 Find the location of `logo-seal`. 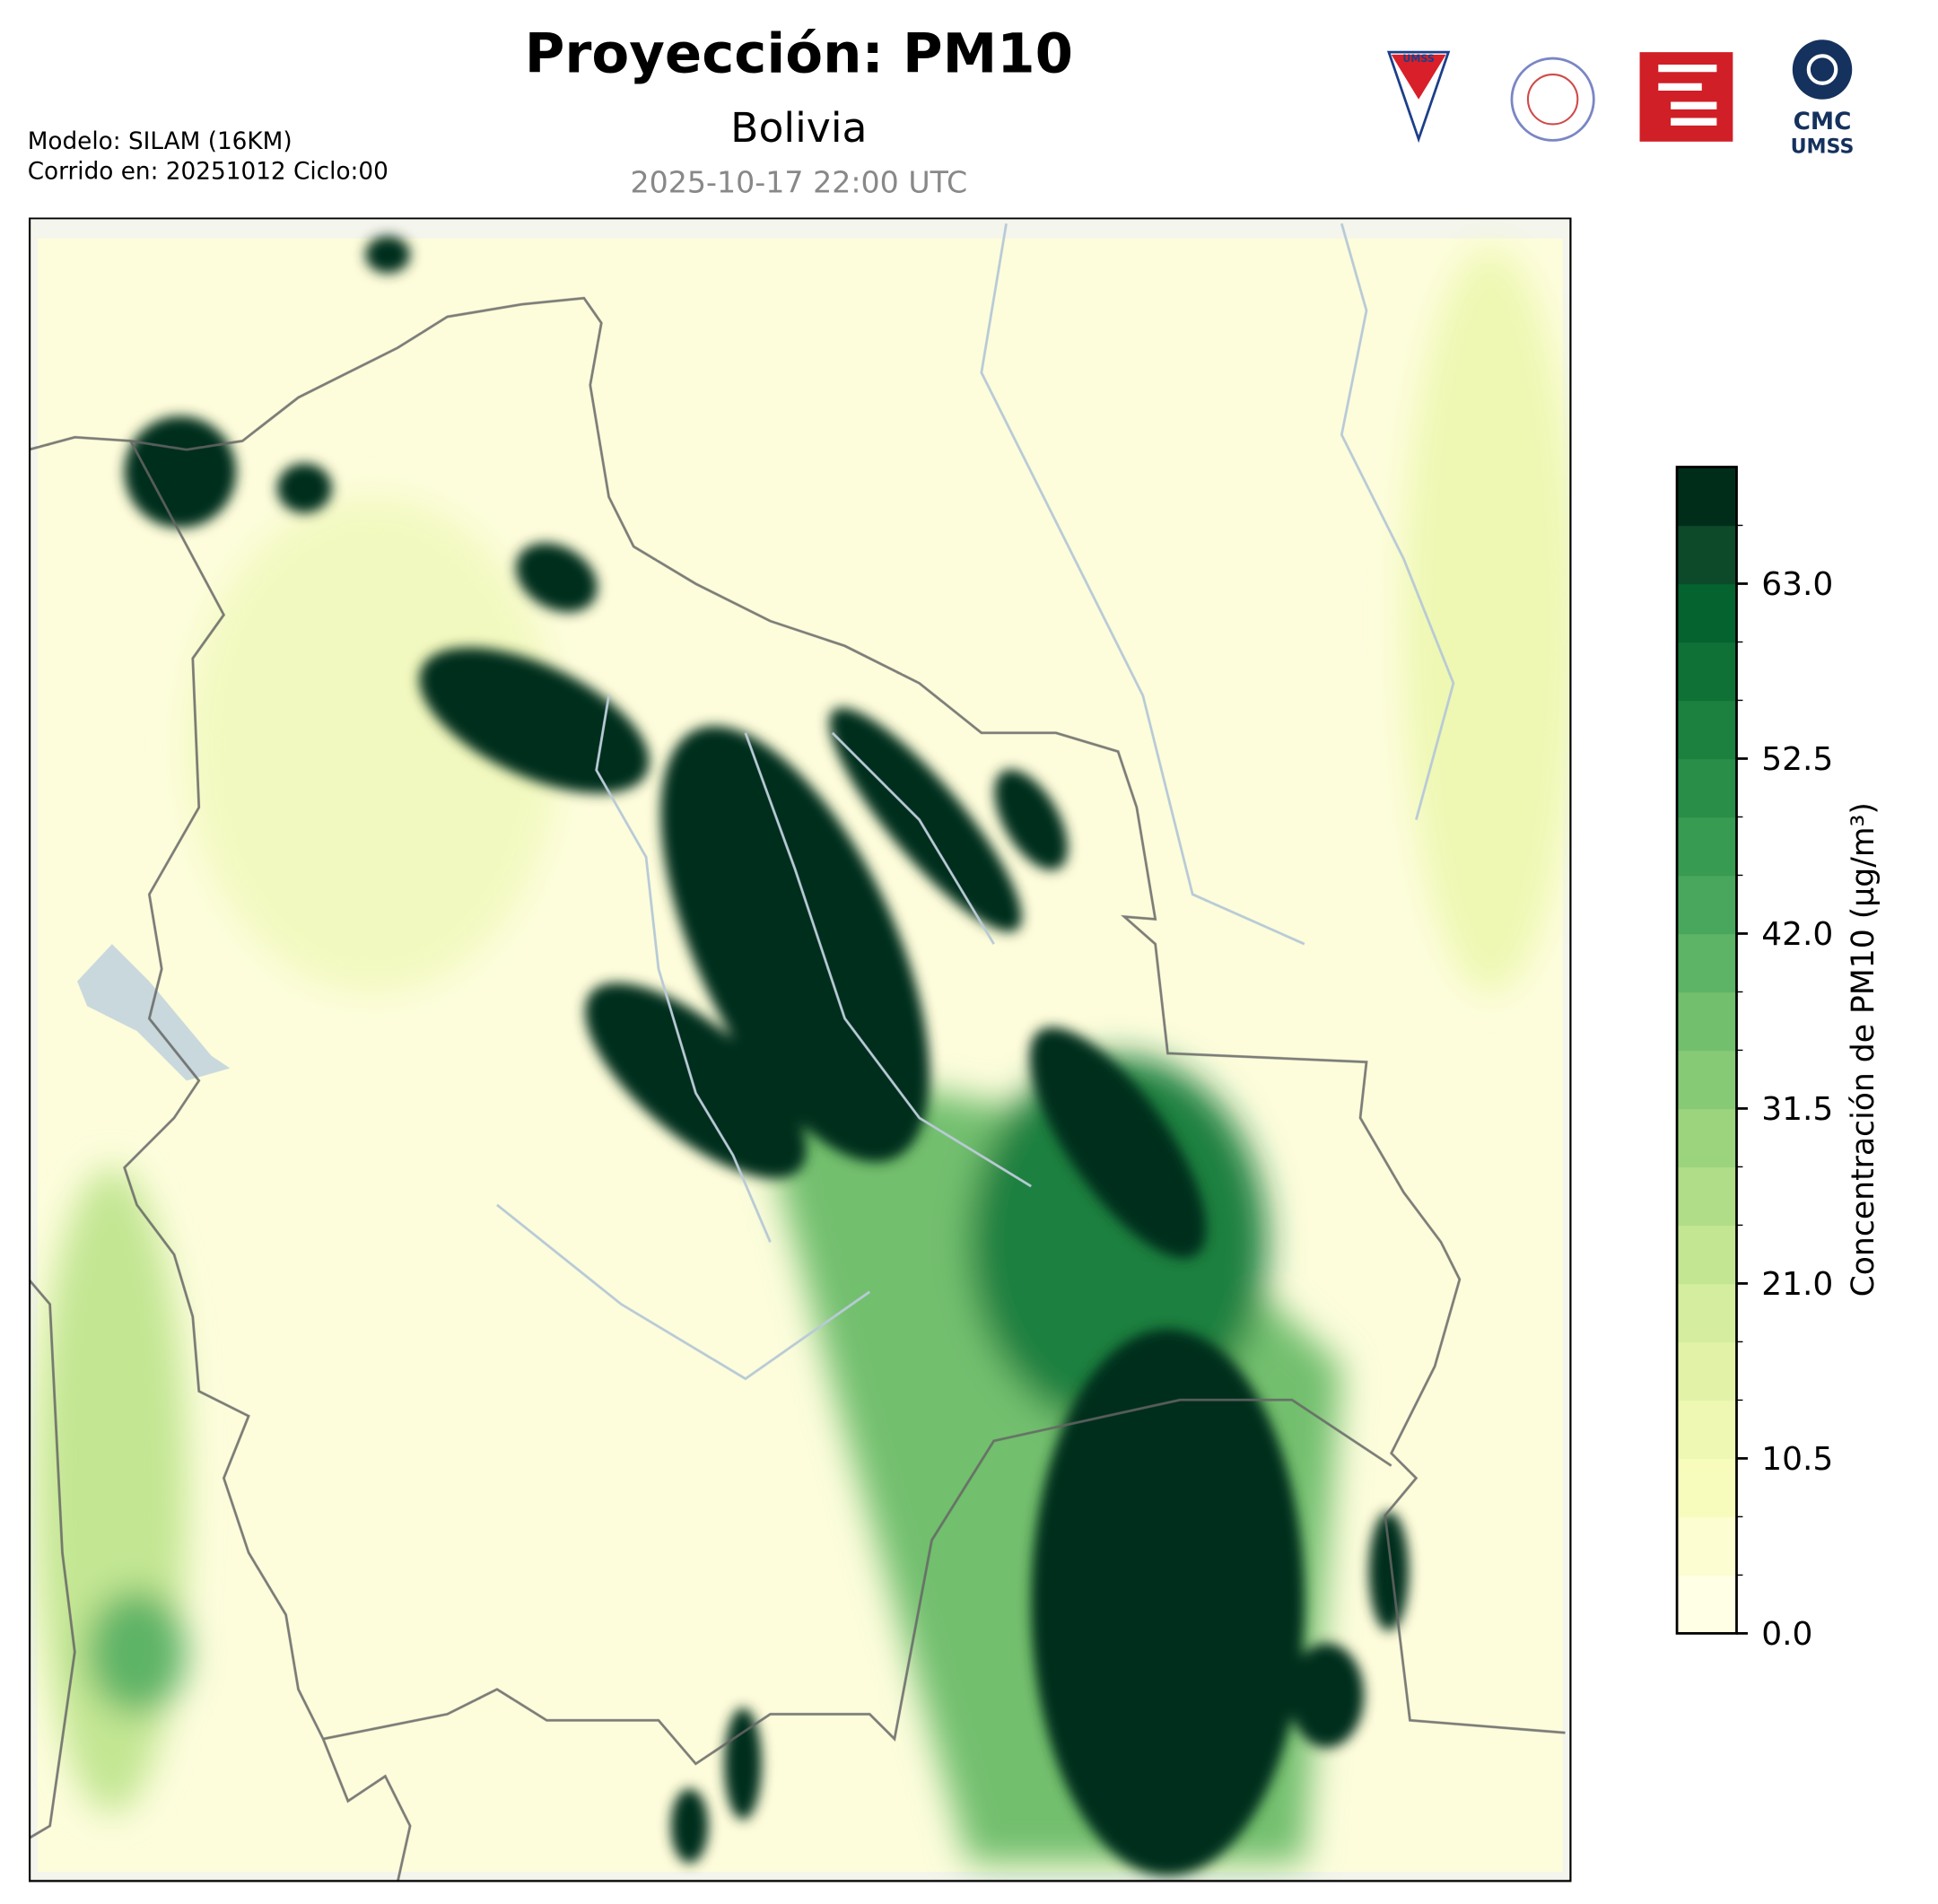

logo-seal is located at coordinates (1553, 100).